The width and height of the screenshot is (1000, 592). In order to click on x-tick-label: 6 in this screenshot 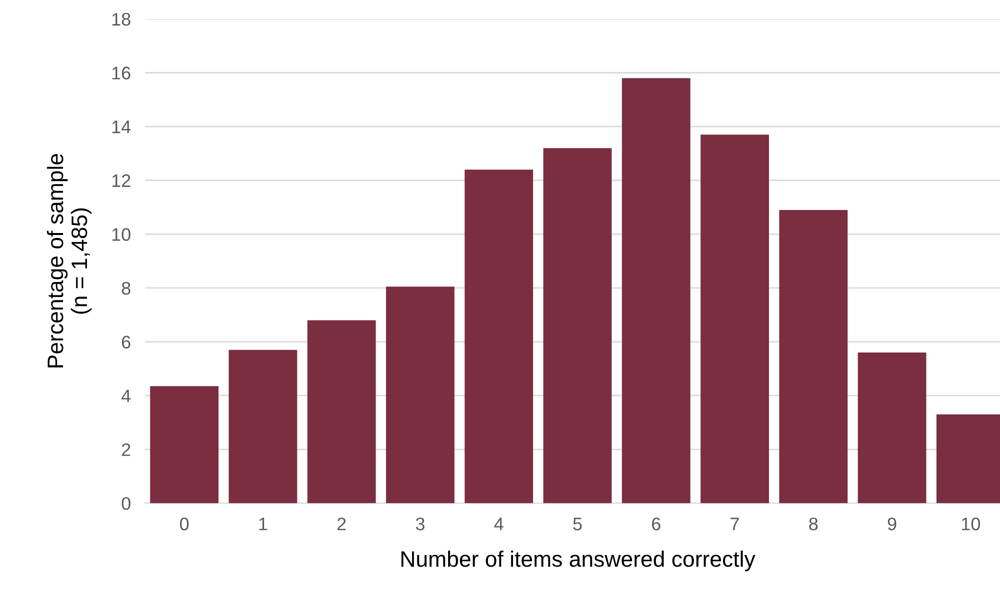, I will do `click(656, 524)`.